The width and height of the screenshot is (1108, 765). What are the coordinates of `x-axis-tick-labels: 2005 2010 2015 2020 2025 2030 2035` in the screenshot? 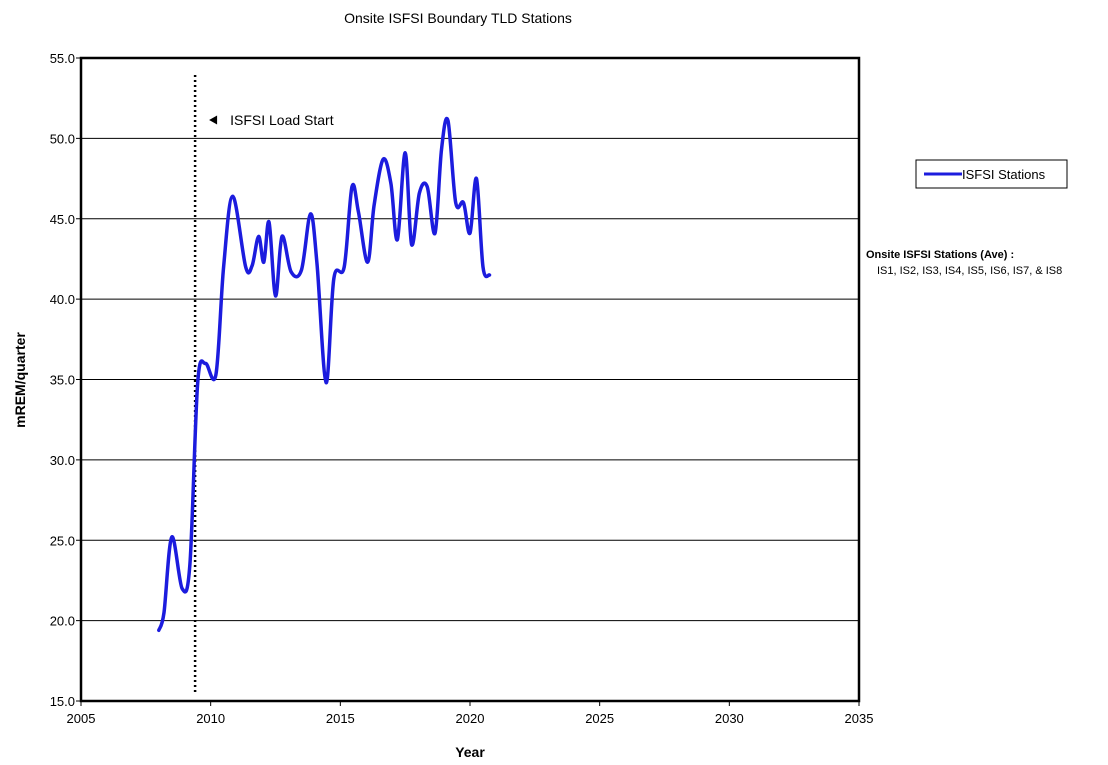 It's located at (470, 718).